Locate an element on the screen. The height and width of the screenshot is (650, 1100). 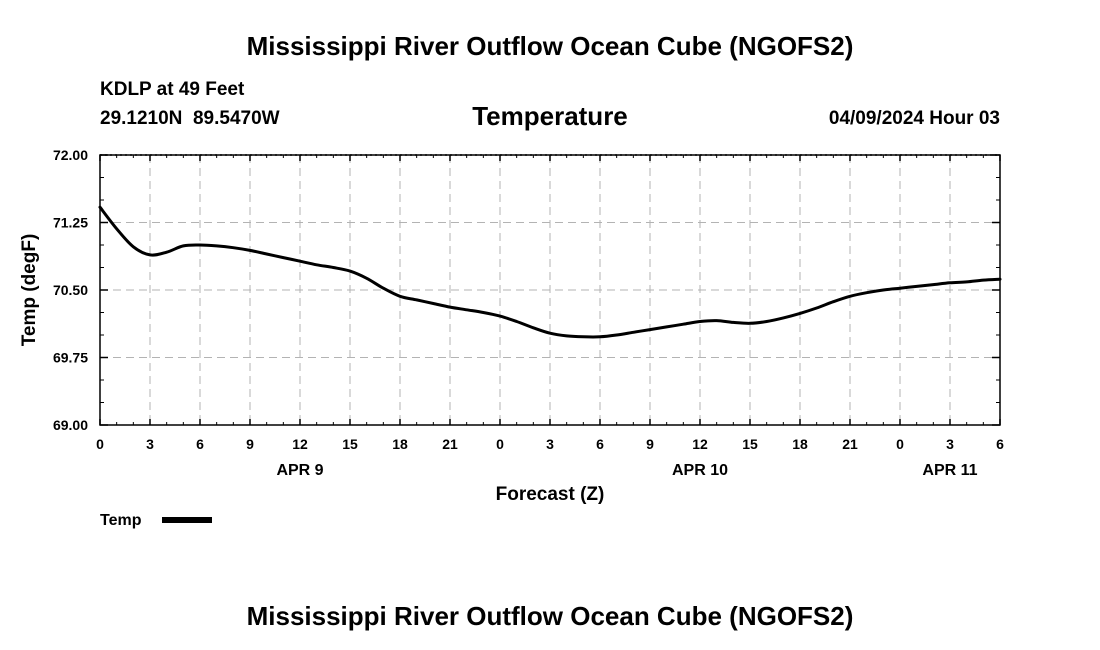
y-tick-label: 70.50 is located at coordinates (70, 290).